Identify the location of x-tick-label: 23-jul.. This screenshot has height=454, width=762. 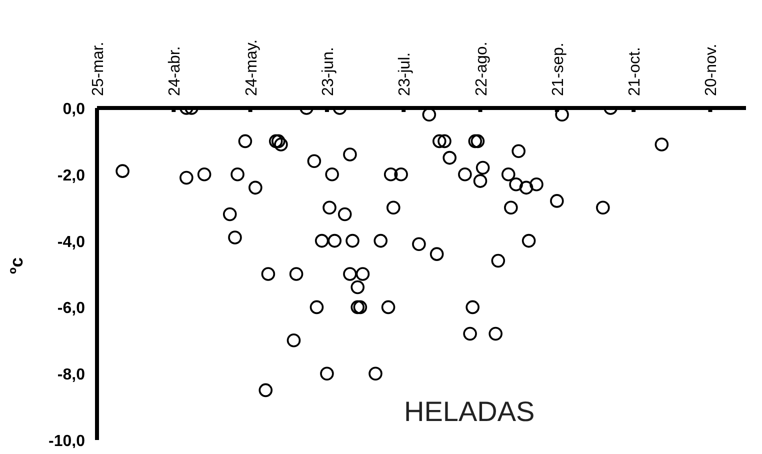
(405, 74).